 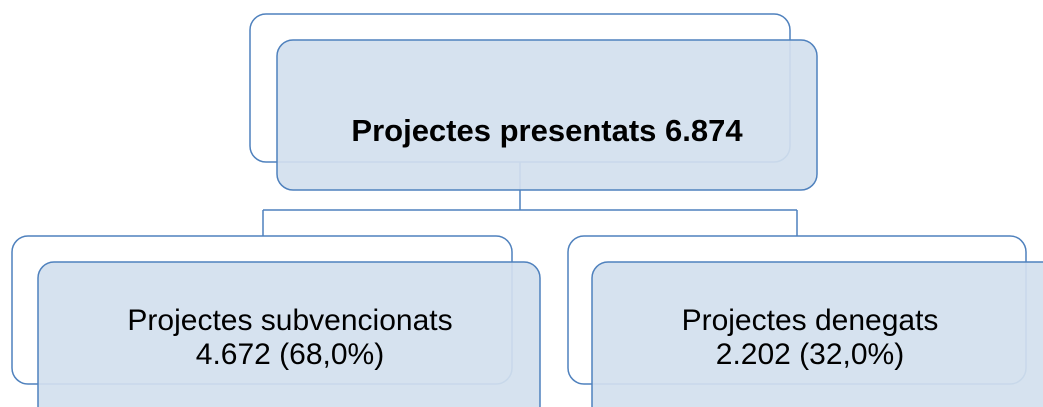 I want to click on node-label: Projectes presentats 6.874, so click(x=547, y=130).